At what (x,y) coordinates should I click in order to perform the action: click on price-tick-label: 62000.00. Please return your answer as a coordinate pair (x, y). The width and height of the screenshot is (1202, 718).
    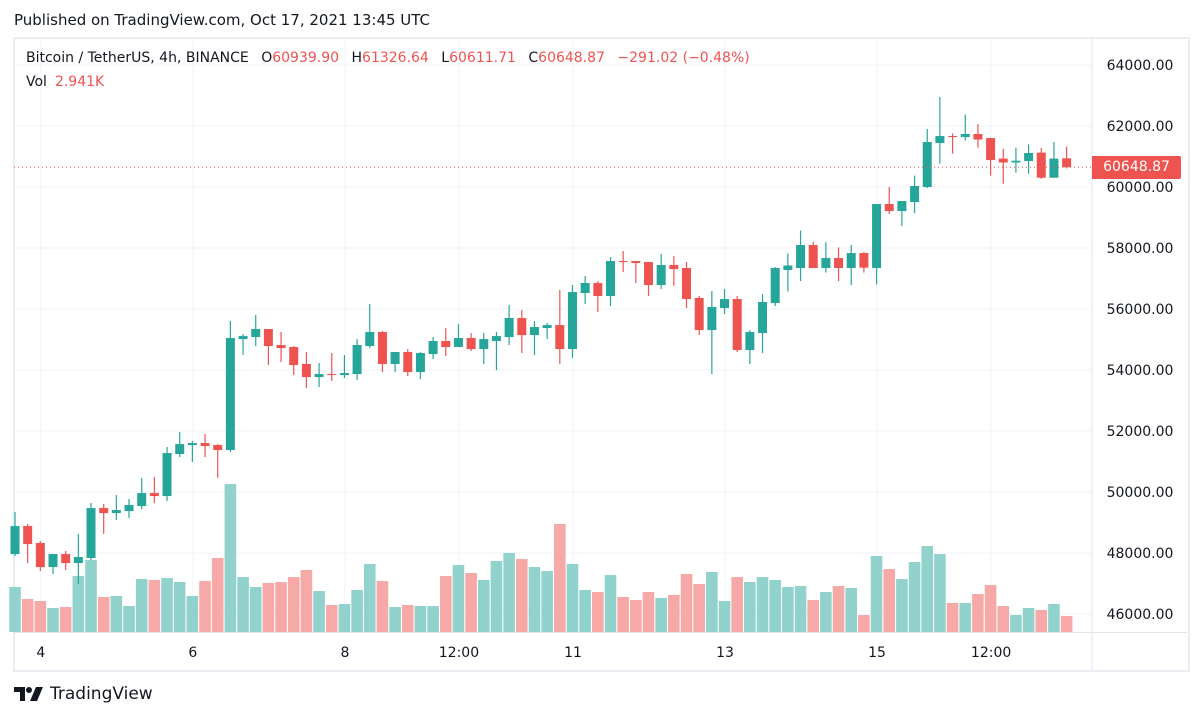
    Looking at the image, I should click on (1140, 127).